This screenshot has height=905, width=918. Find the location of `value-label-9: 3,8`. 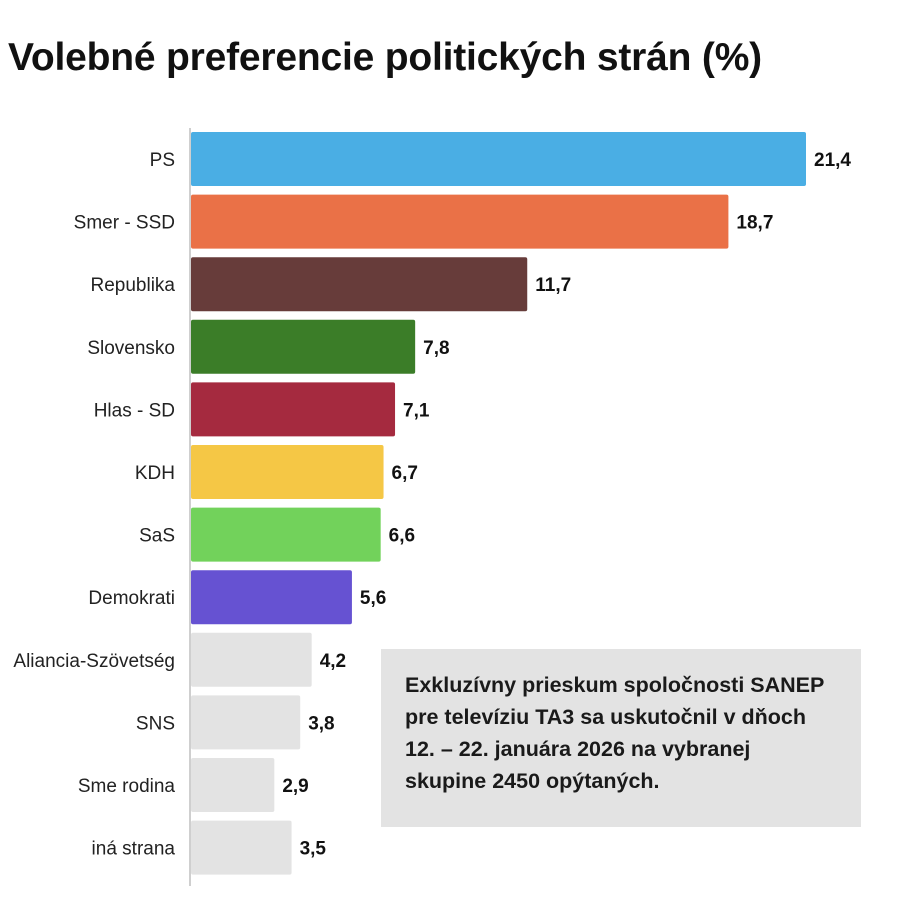

value-label-9: 3,8 is located at coordinates (321, 723).